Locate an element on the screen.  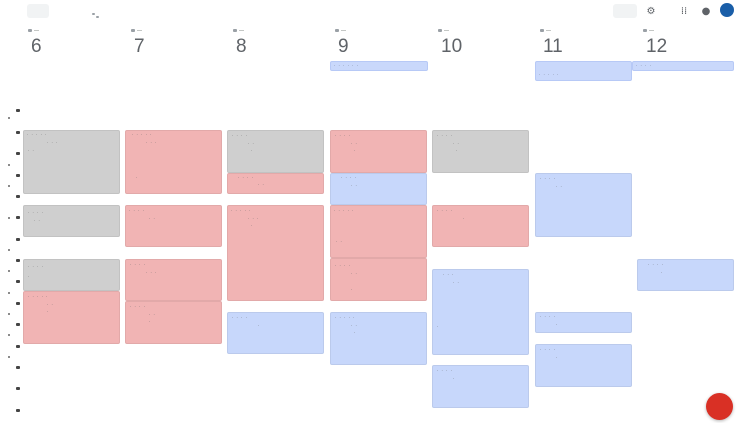
top-app-bar: ⚙ ⁞⁞ ● is located at coordinates (370, 13).